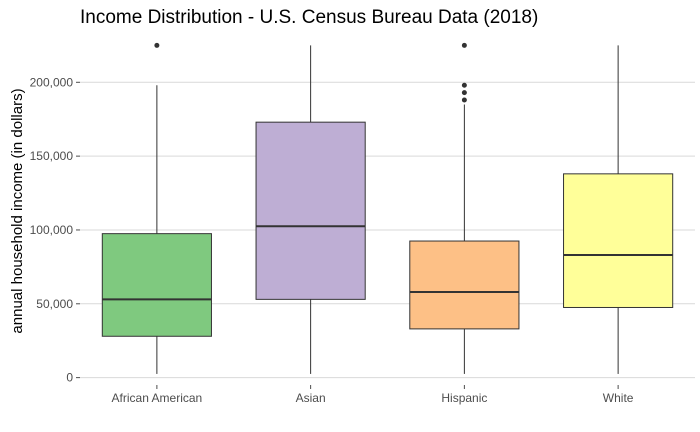 The height and width of the screenshot is (432, 700). What do you see at coordinates (52, 82) in the screenshot?
I see `y-tick-label: 200,000` at bounding box center [52, 82].